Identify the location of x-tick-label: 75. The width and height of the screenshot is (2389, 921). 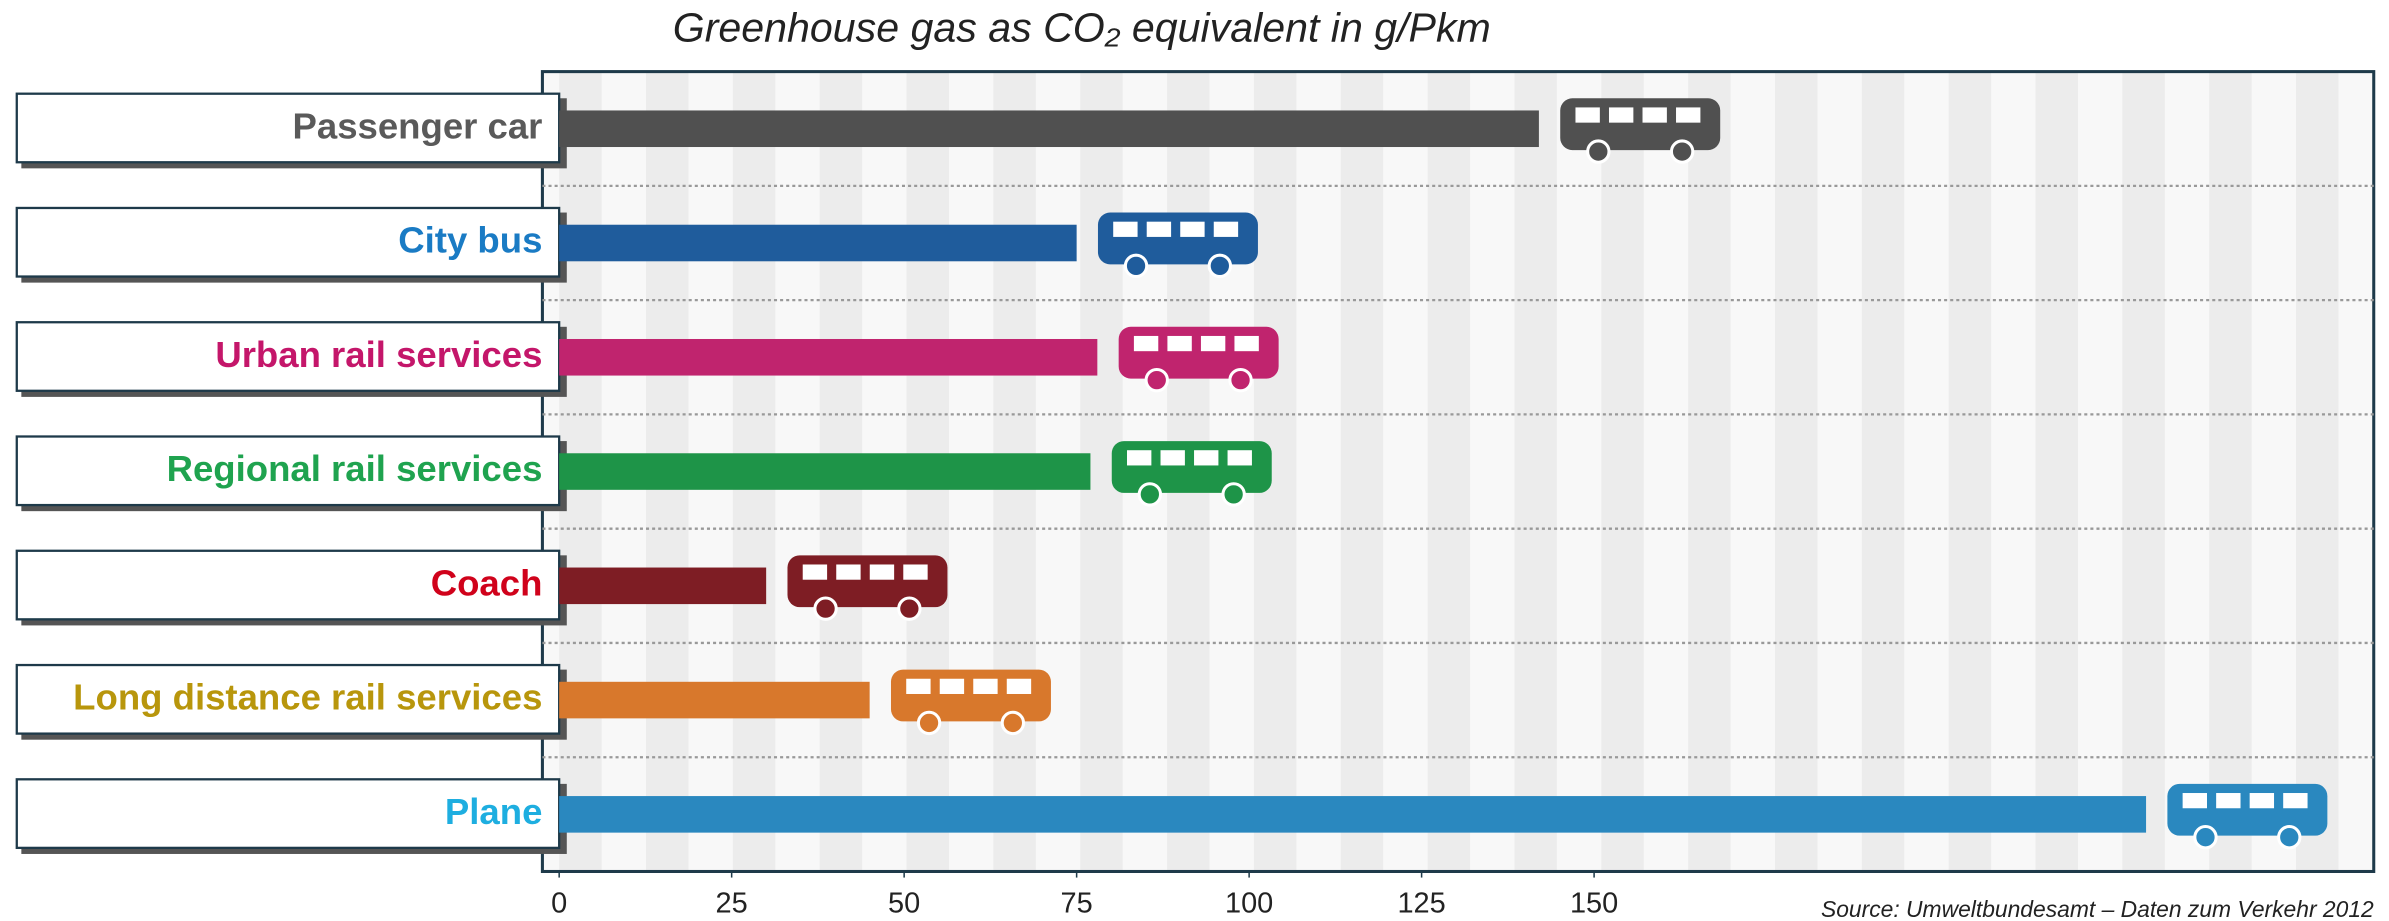
(1077, 904).